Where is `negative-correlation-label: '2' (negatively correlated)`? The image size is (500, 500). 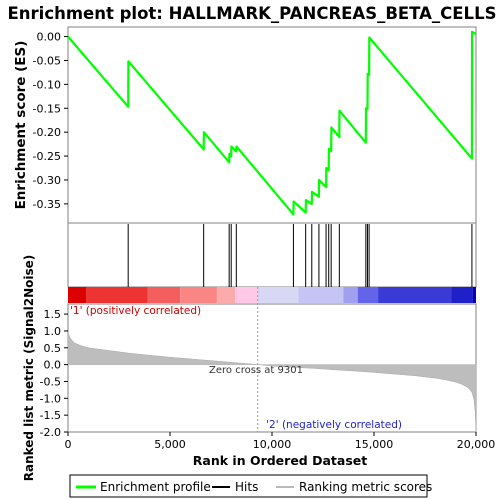 negative-correlation-label: '2' (negatively correlated) is located at coordinates (334, 425).